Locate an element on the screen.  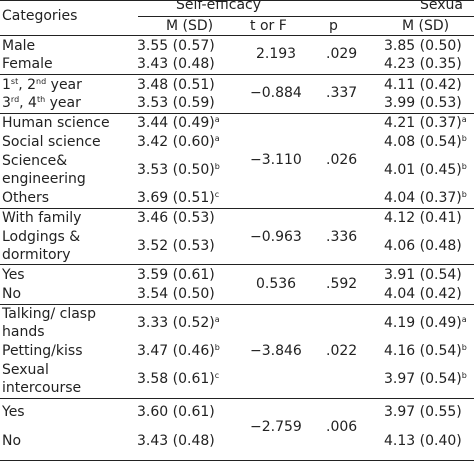
row-label-no-2: No is located at coordinates (12, 441).